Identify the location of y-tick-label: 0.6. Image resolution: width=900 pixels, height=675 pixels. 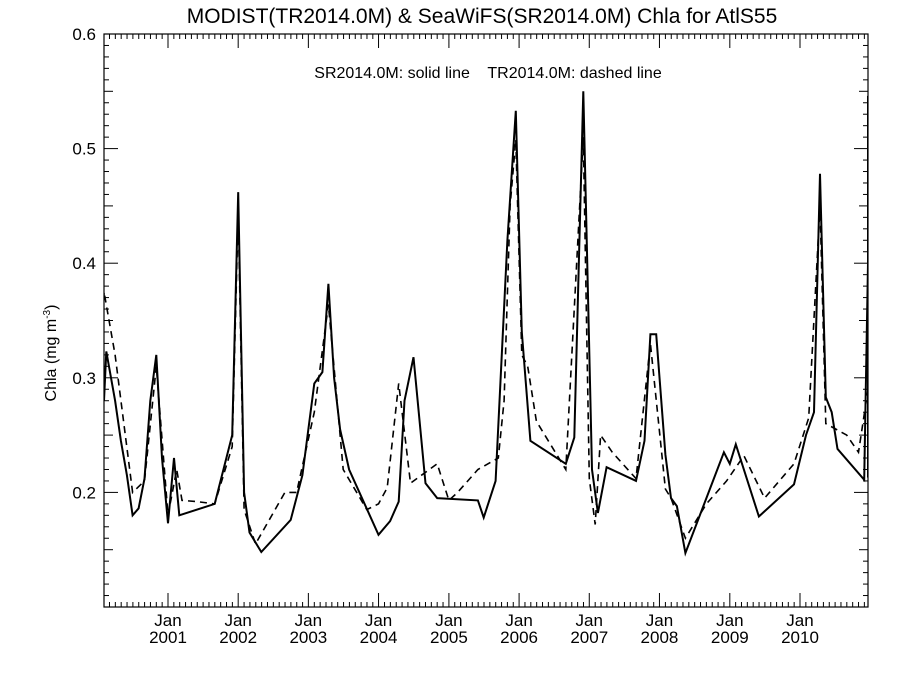
(84, 34).